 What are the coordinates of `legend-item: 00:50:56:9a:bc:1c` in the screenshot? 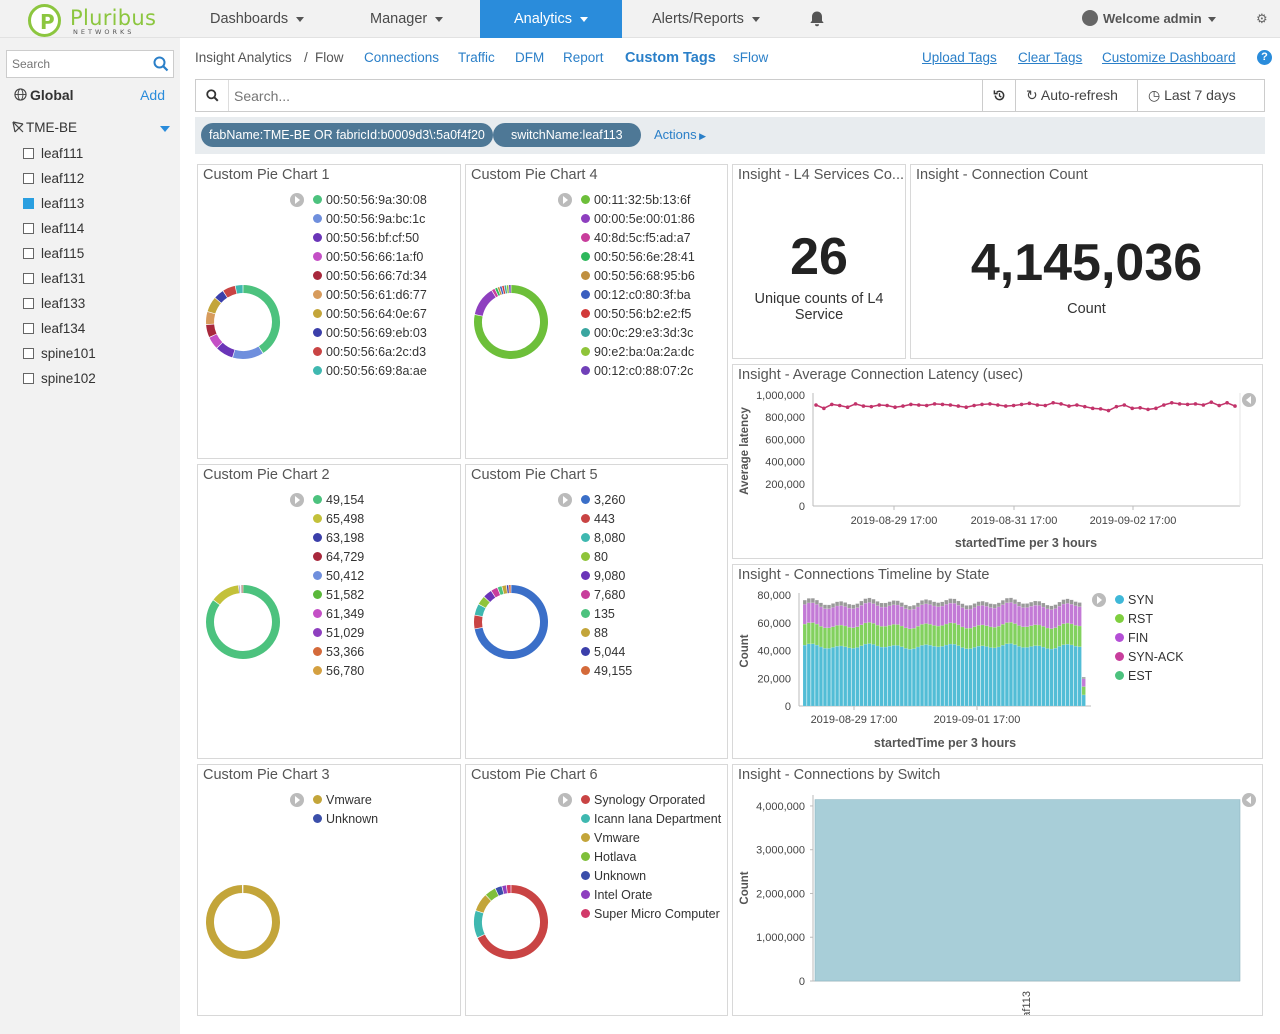 It's located at (370, 218).